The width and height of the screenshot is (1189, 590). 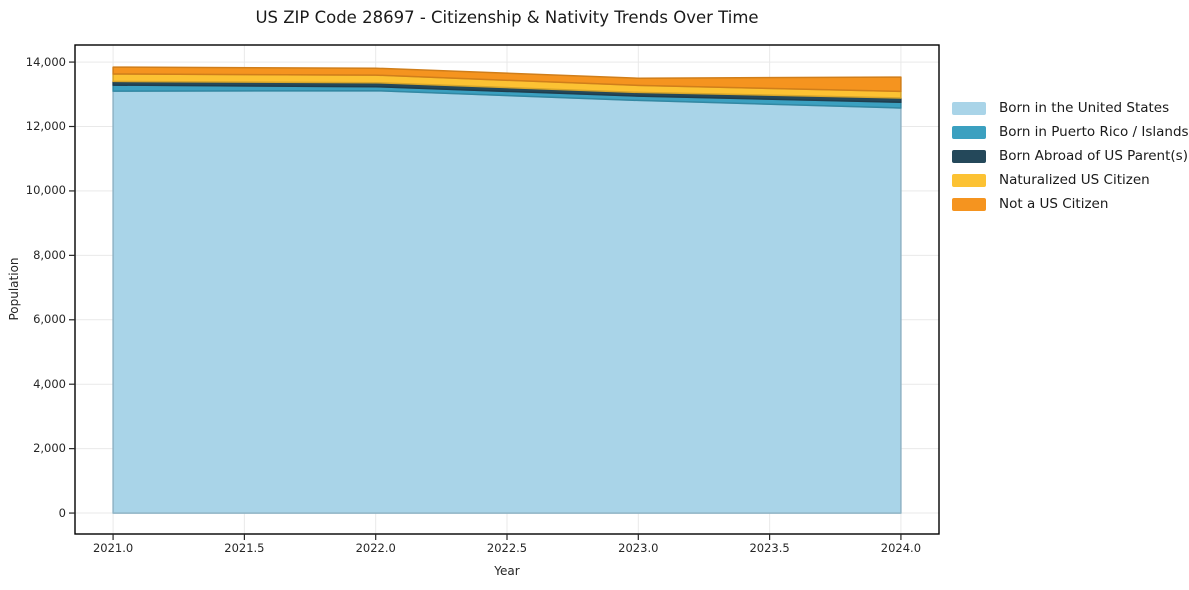 I want to click on legend-label: Born Abroad of US Parent(s), so click(x=1093, y=156).